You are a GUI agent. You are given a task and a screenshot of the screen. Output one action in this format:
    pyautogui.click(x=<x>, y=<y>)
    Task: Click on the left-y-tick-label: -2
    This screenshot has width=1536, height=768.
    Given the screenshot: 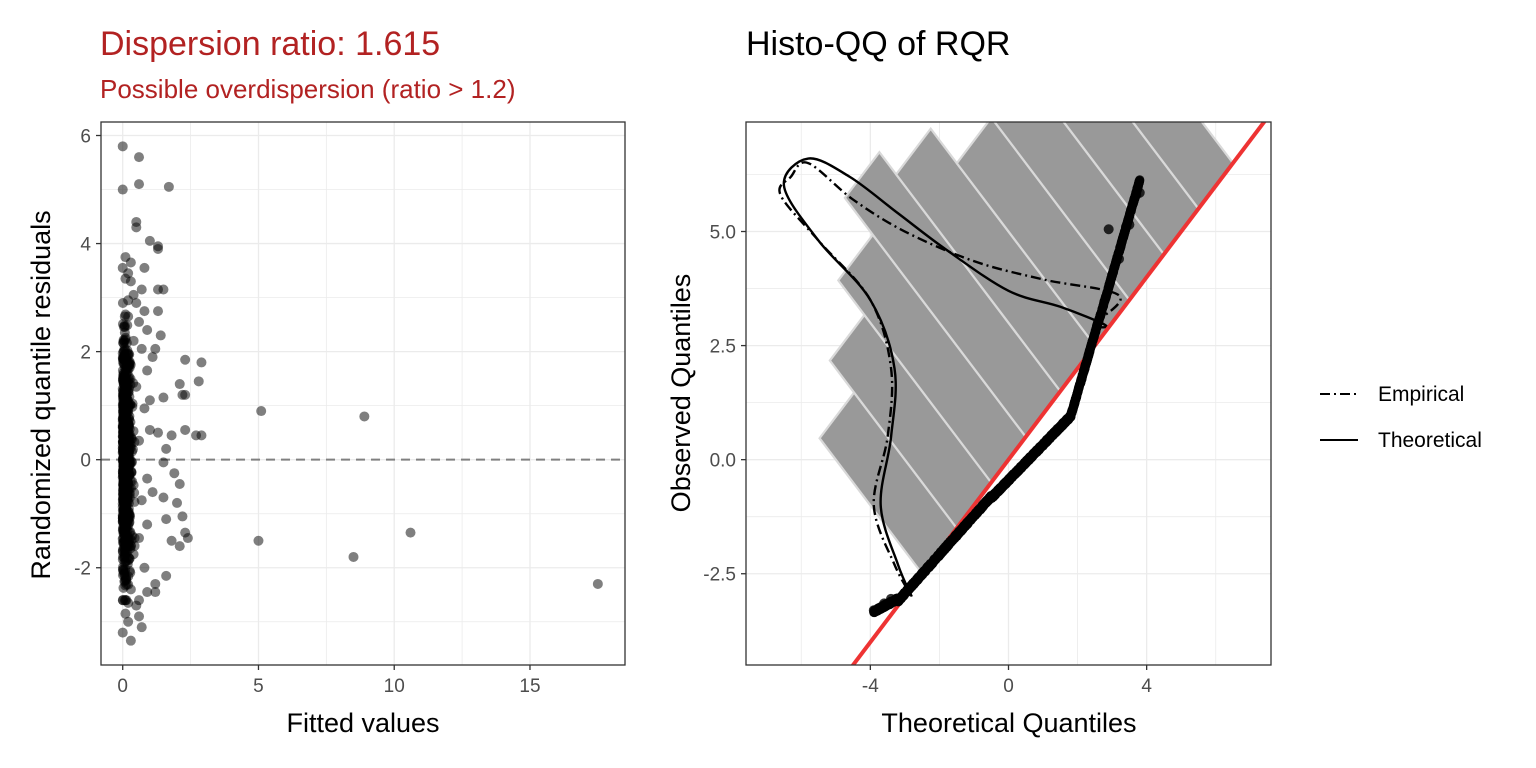 What is the action you would take?
    pyautogui.click(x=82, y=569)
    